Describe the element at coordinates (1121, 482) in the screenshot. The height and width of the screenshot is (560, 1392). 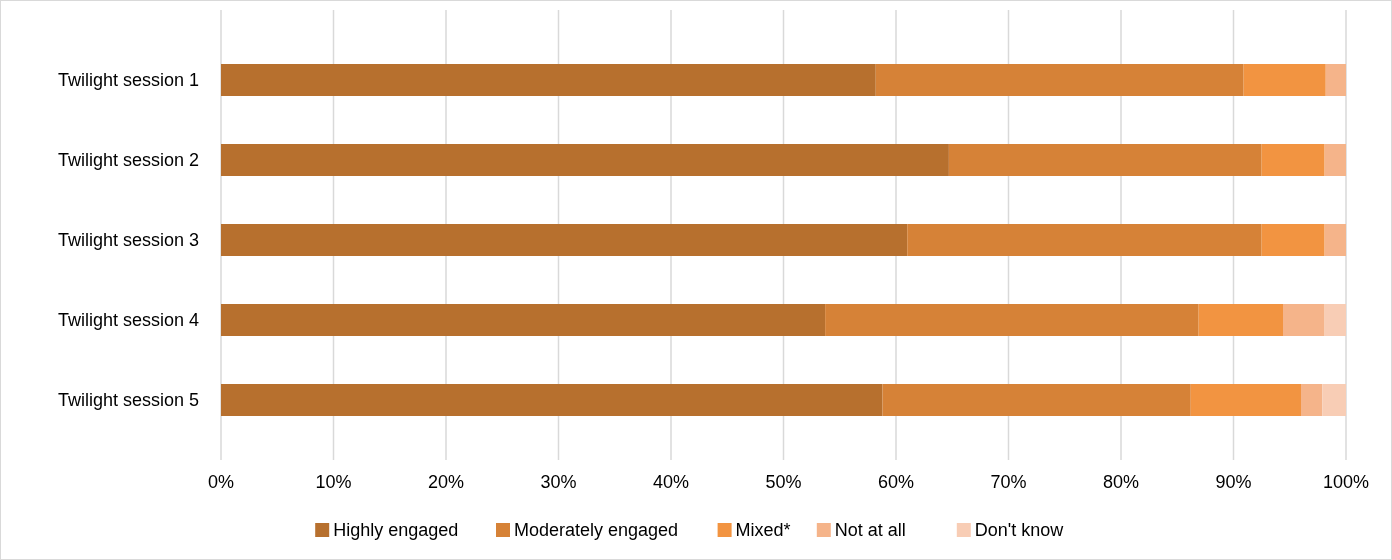
I see `x-tick-label: 80%` at that location.